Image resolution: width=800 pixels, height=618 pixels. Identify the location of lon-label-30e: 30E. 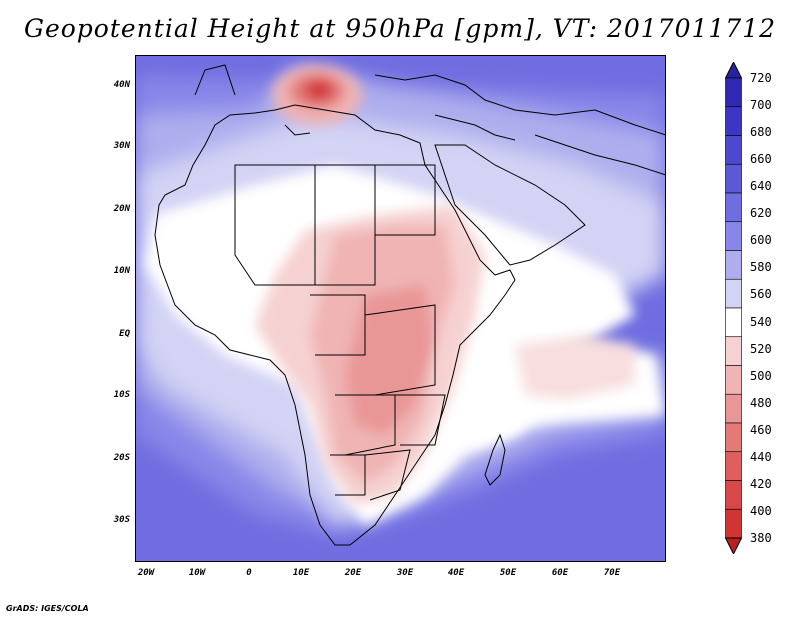
(405, 573).